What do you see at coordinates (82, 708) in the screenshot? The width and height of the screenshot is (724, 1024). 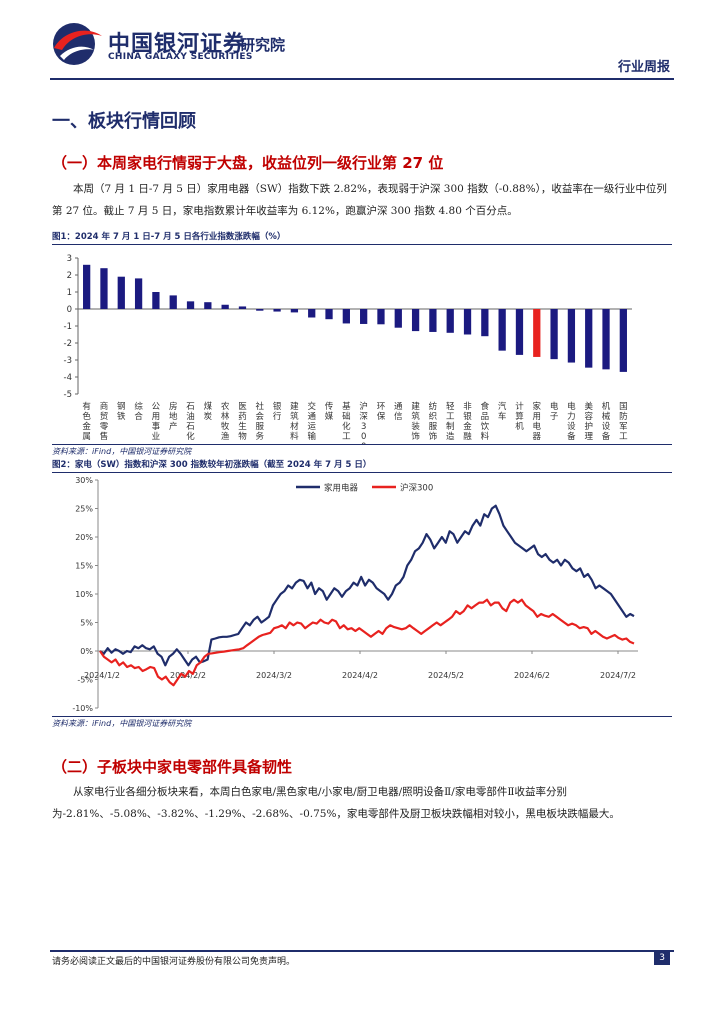 I see `y-tick-label: -10%` at bounding box center [82, 708].